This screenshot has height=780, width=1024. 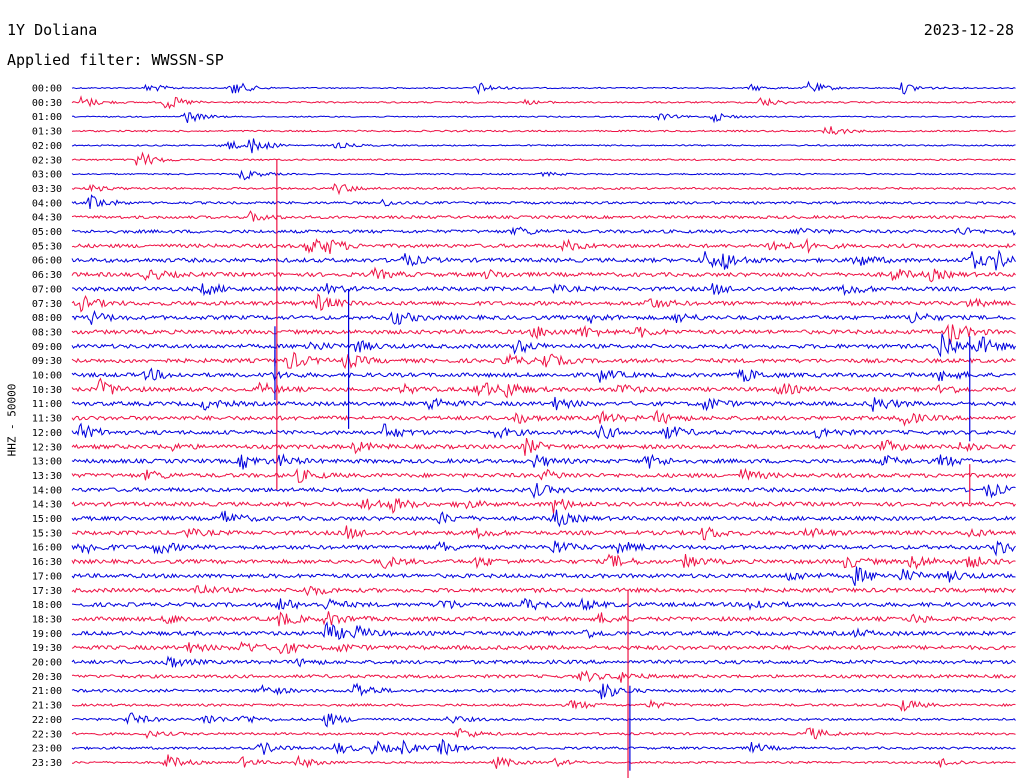 What do you see at coordinates (47, 533) in the screenshot?
I see `row-time-label: 15:30` at bounding box center [47, 533].